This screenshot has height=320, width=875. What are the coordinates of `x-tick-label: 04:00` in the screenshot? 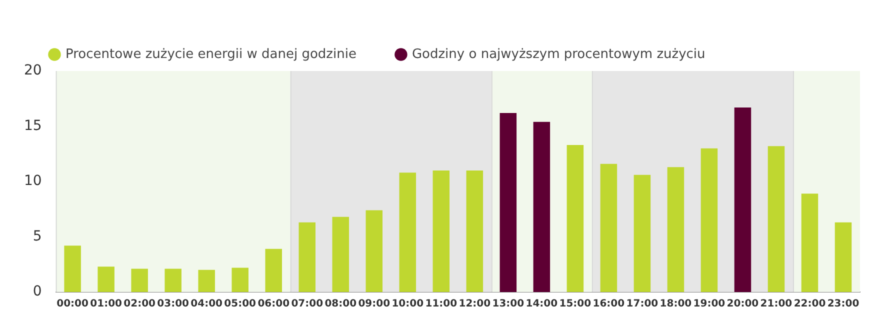 It's located at (206, 304).